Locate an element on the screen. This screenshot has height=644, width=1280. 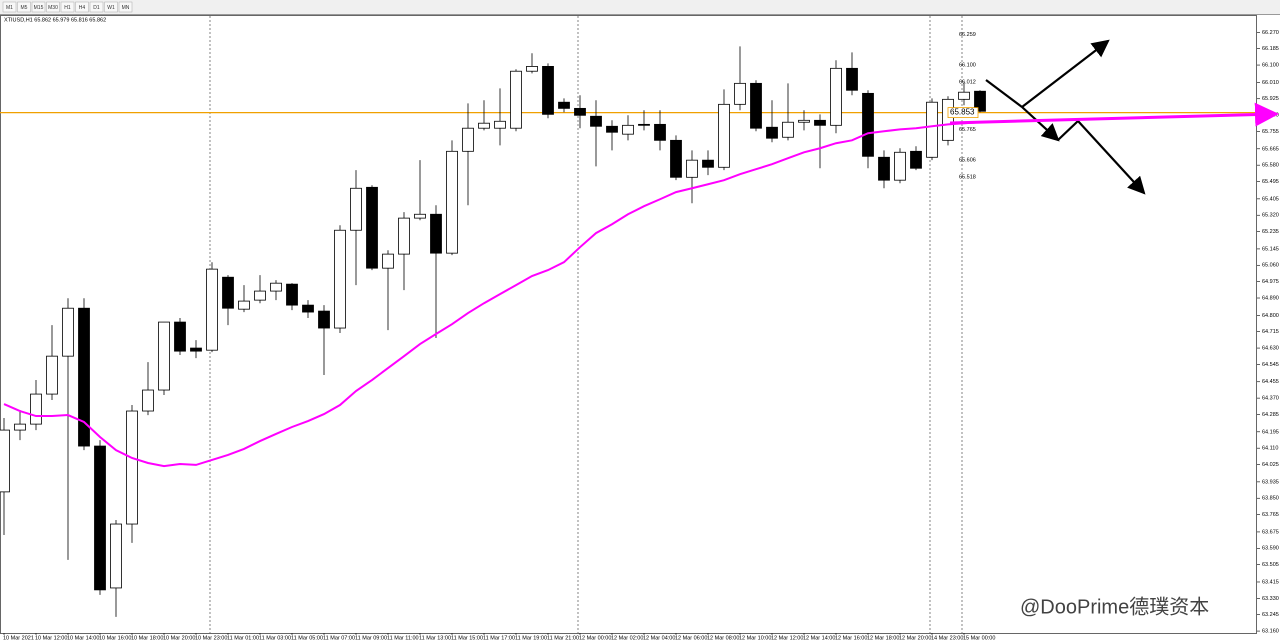
price-label: 65.606 is located at coordinates (967, 161).